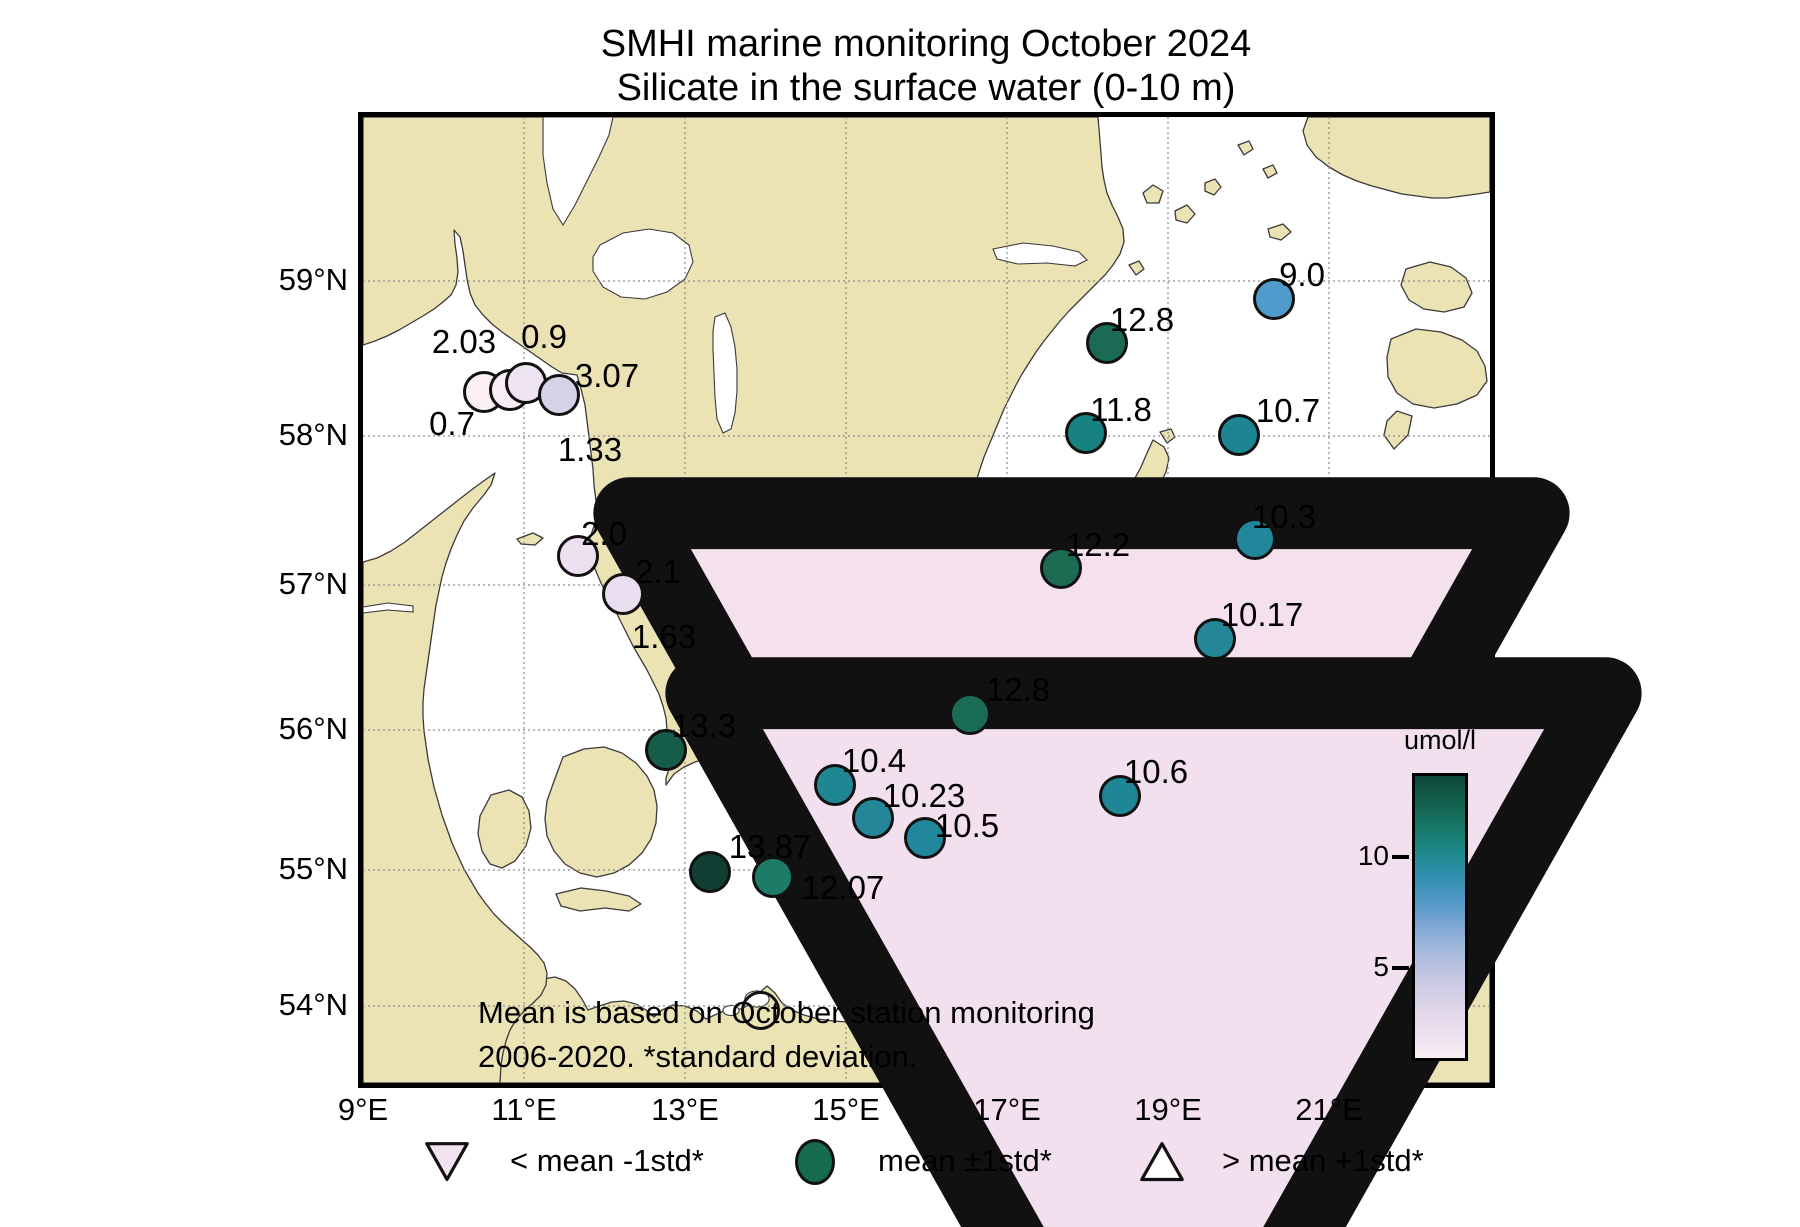 The image size is (1800, 1227). I want to click on station-value-label: 10.6, so click(1156, 771).